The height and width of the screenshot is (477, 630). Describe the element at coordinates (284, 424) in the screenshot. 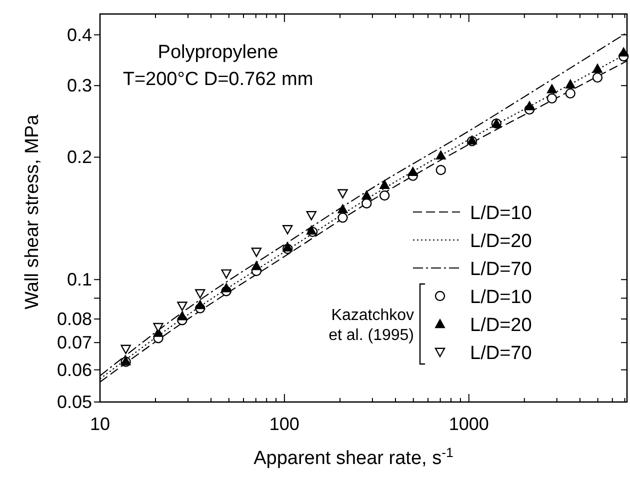

I see `x-tick-label: 100` at that location.